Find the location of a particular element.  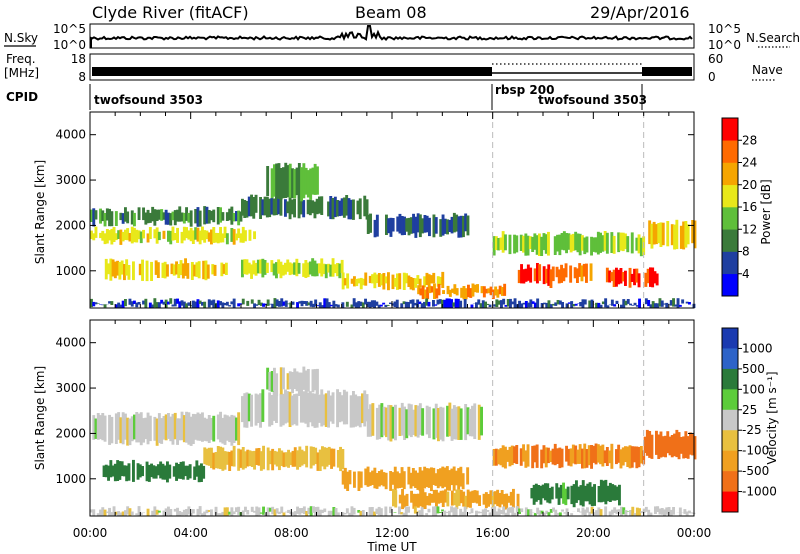

colorbar-tick-label: 28 is located at coordinates (749, 140).